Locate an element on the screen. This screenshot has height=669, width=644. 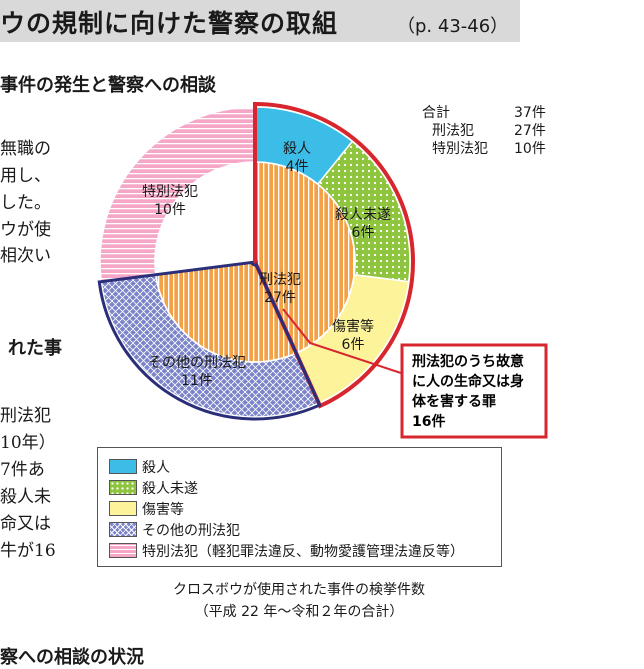
callout-leader-line is located at coordinates (342, 341).